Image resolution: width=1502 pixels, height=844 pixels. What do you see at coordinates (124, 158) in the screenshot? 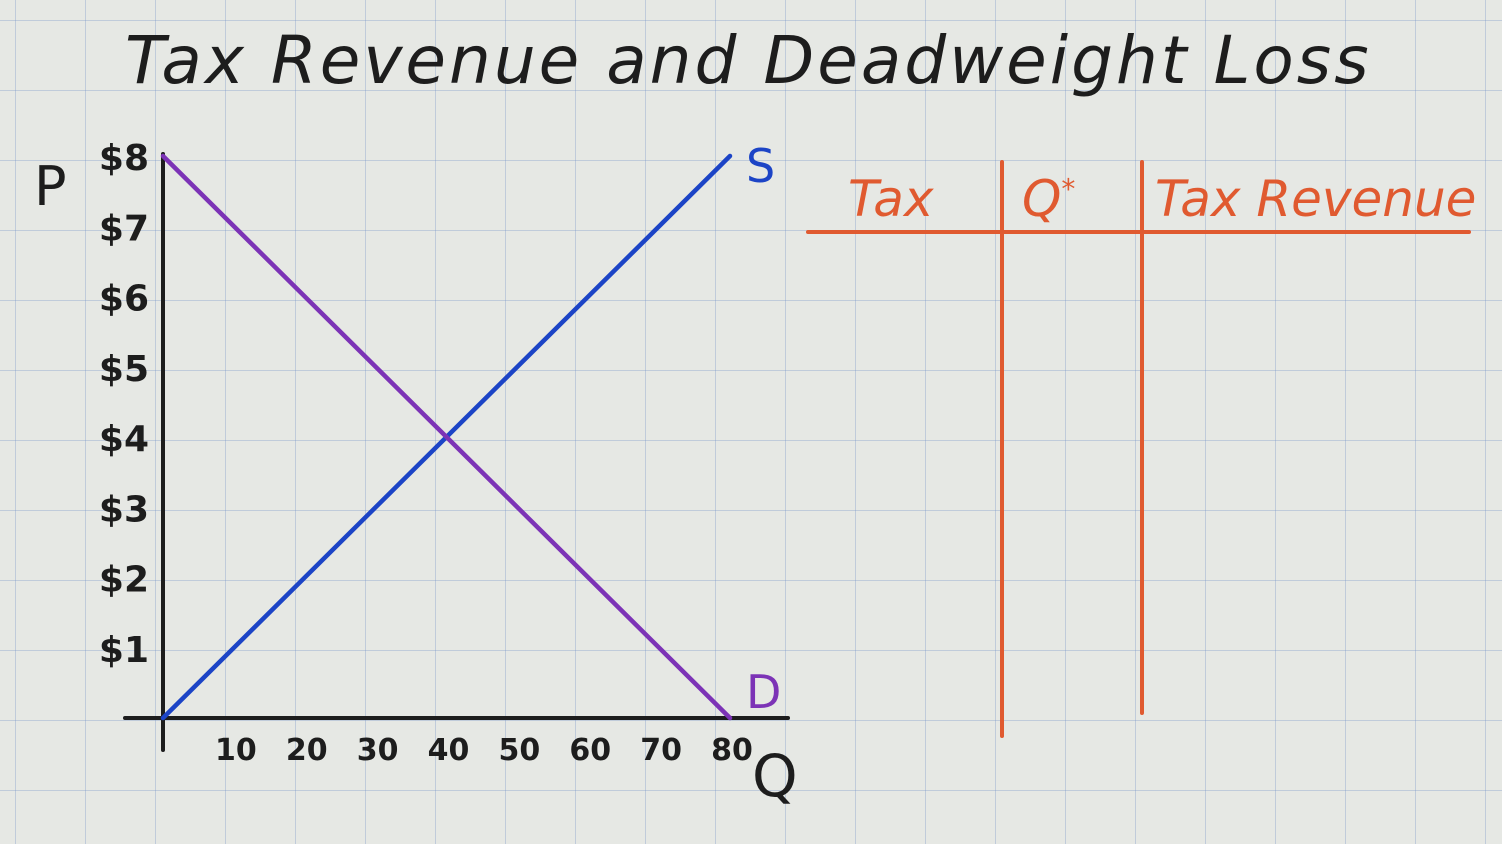
I see `y-tick-label: $8` at bounding box center [124, 158].